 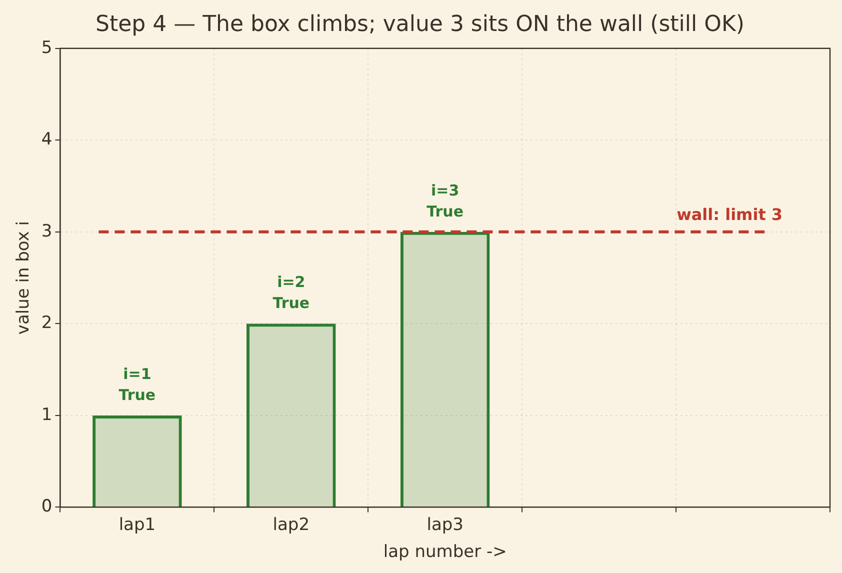 I want to click on y-tick-label: 0, so click(x=46, y=506).